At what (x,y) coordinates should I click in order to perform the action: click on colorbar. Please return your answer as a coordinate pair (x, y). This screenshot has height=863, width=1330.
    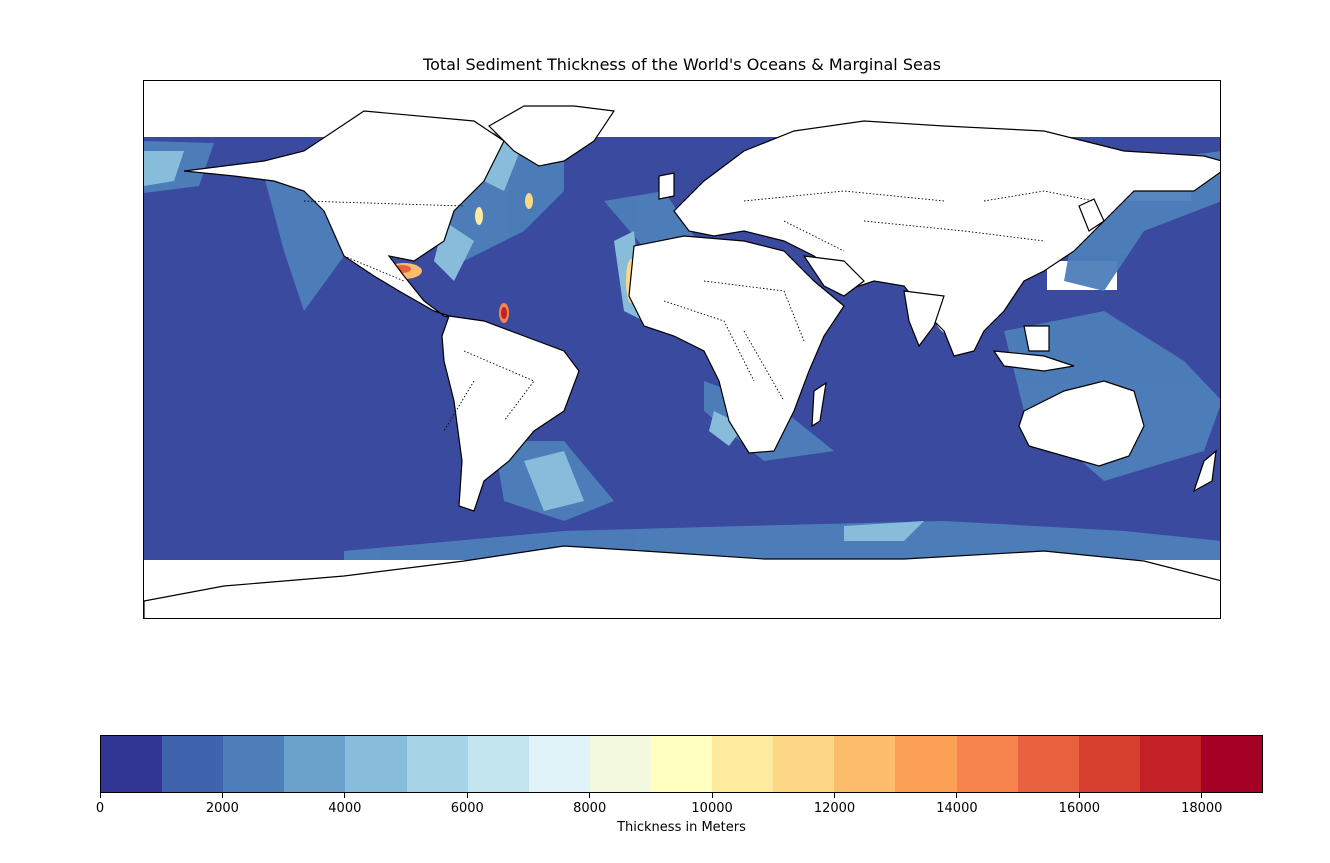
    Looking at the image, I should click on (681, 764).